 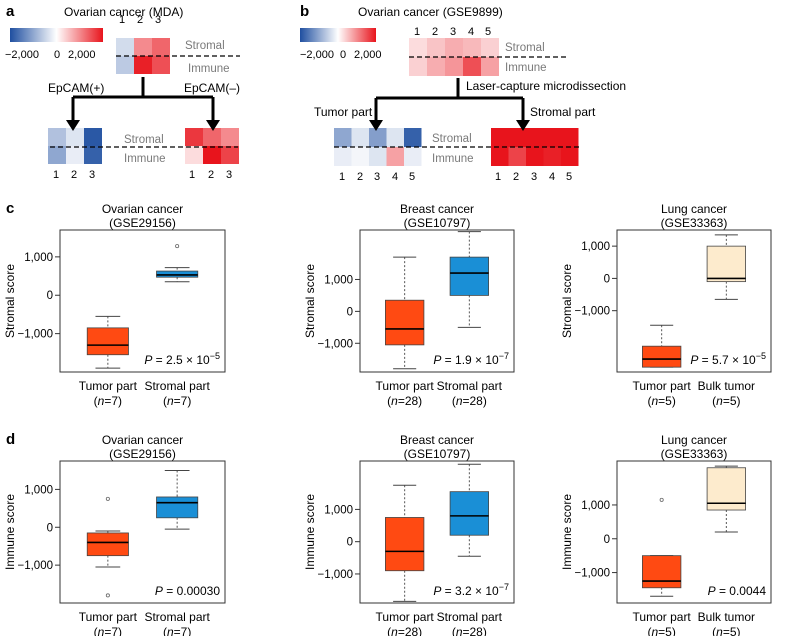 What do you see at coordinates (471, 359) in the screenshot?
I see `chart-c-2-p-value: P = 1.9 × 10−7` at bounding box center [471, 359].